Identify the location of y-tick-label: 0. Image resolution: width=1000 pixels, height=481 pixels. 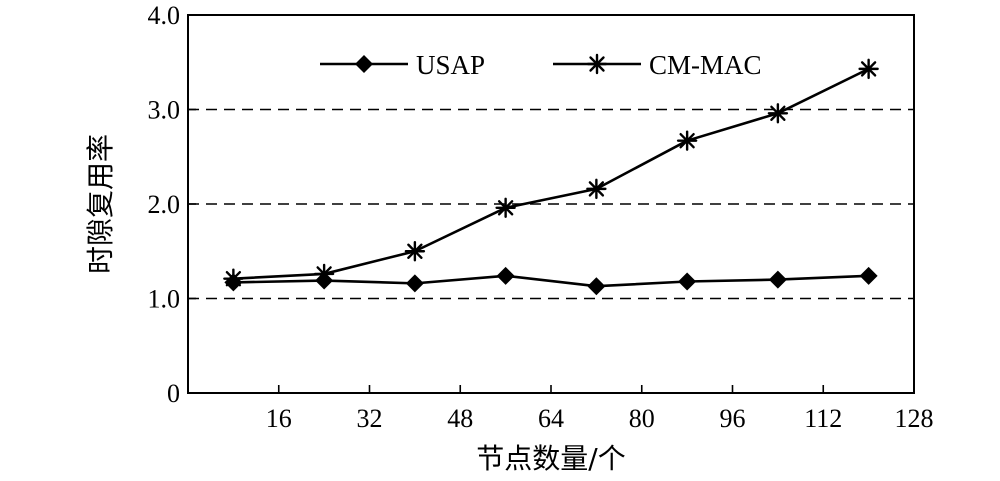
(173, 393).